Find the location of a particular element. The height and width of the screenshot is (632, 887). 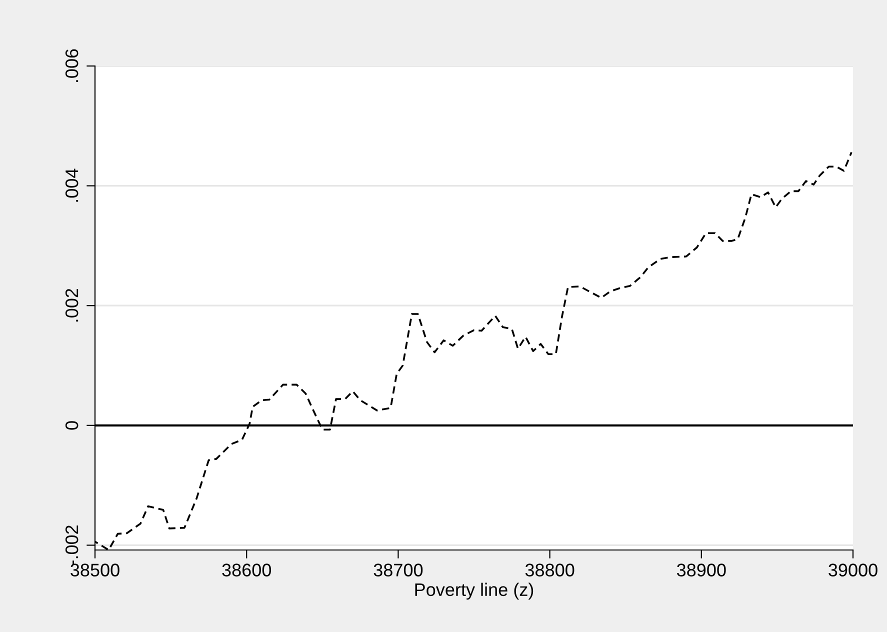

y-tick-label: .006 is located at coordinates (71, 65).